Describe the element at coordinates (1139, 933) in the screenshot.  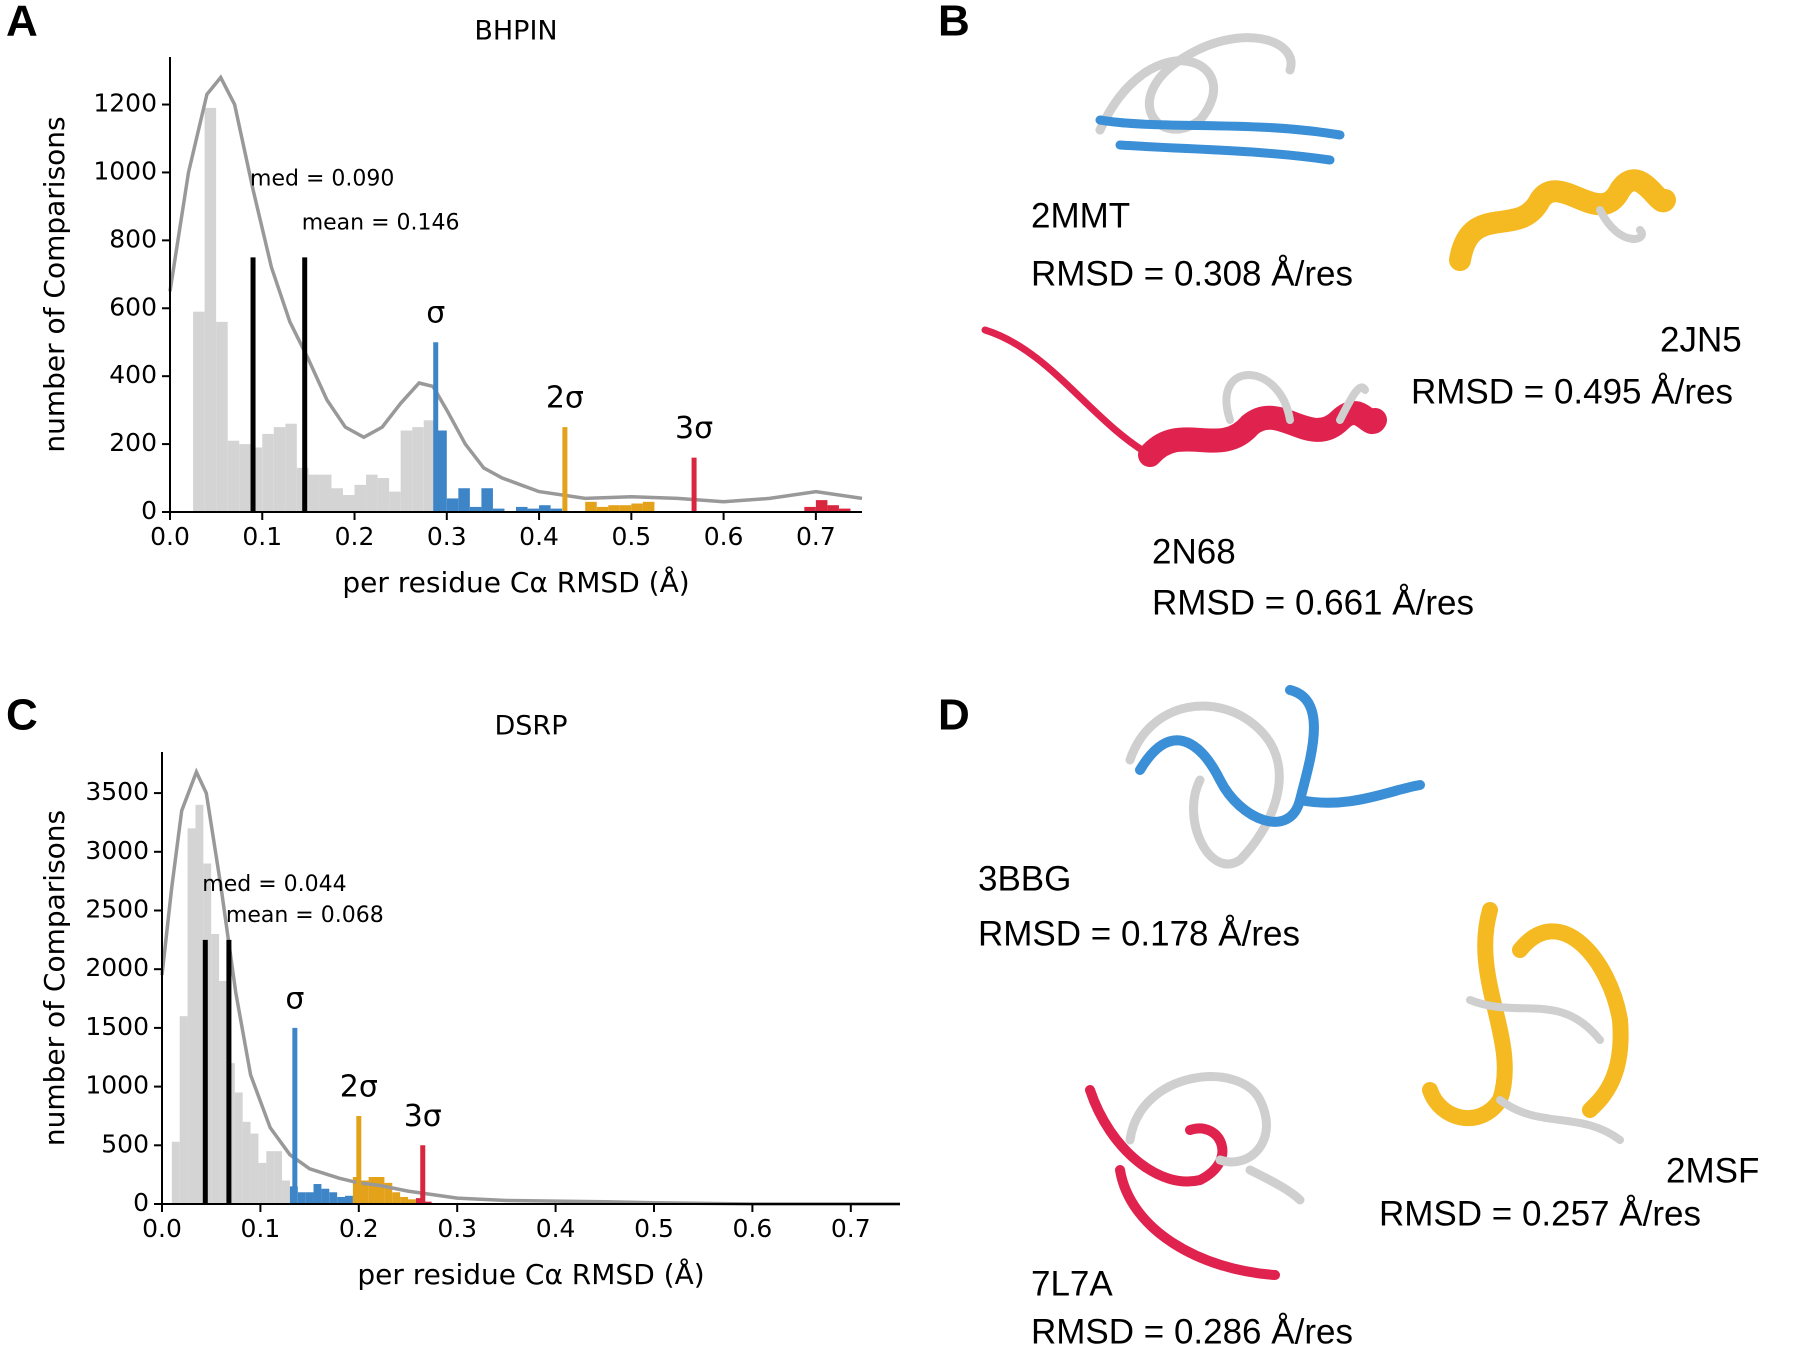
I see `structure-rmsd: RMSD = 0.178 Å/res` at that location.